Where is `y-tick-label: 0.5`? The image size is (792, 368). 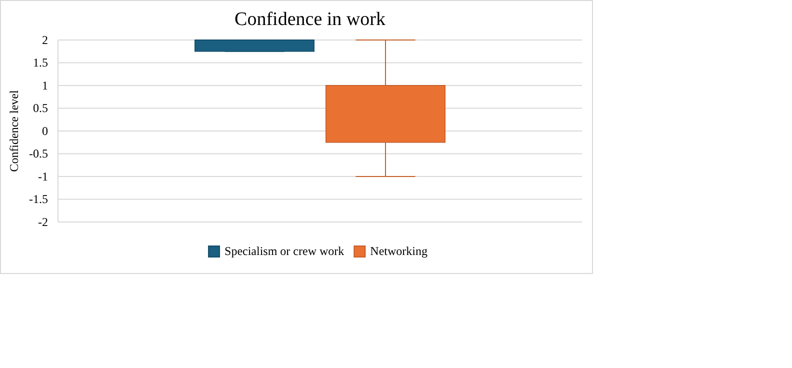 y-tick-label: 0.5 is located at coordinates (40, 108).